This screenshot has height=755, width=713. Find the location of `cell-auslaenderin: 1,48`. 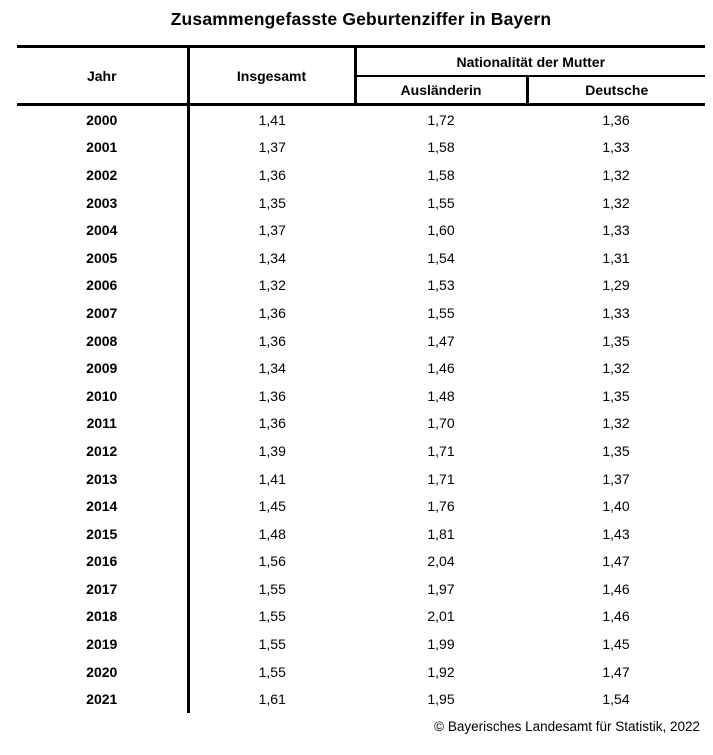

cell-auslaenderin: 1,48 is located at coordinates (441, 395).